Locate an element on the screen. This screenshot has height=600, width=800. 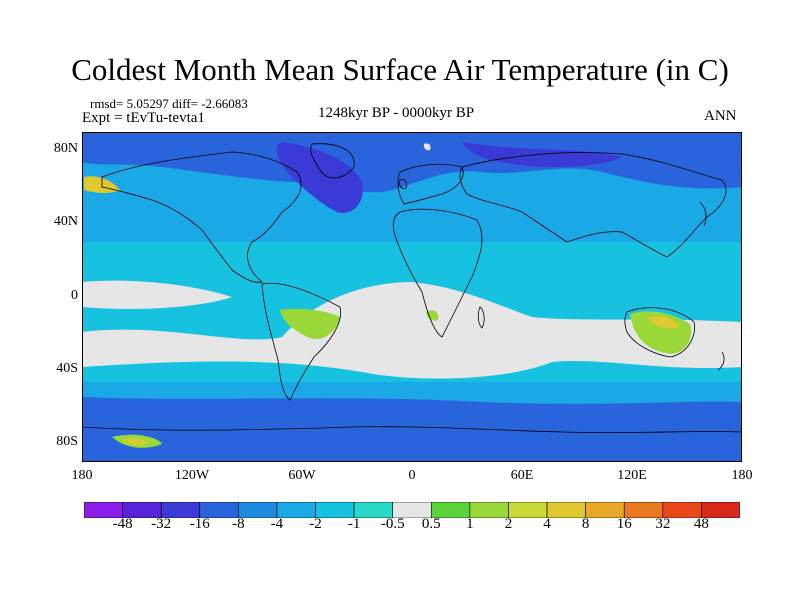
lat-label-40n: 40N is located at coordinates (65, 221).